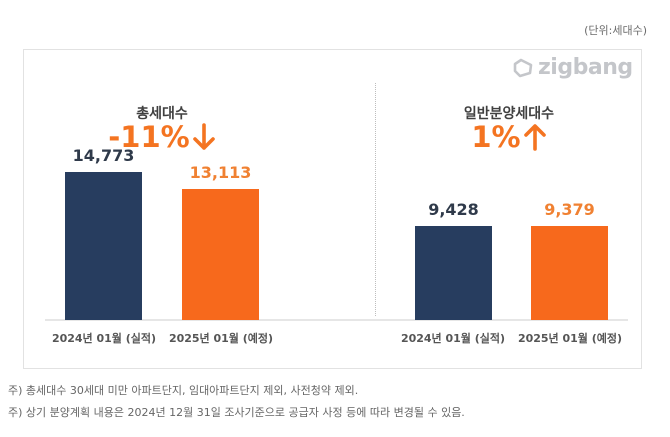 The height and width of the screenshot is (437, 670). Describe the element at coordinates (570, 338) in the screenshot. I see `category-label-general-2025: 2025년 01월 (예정)` at that location.